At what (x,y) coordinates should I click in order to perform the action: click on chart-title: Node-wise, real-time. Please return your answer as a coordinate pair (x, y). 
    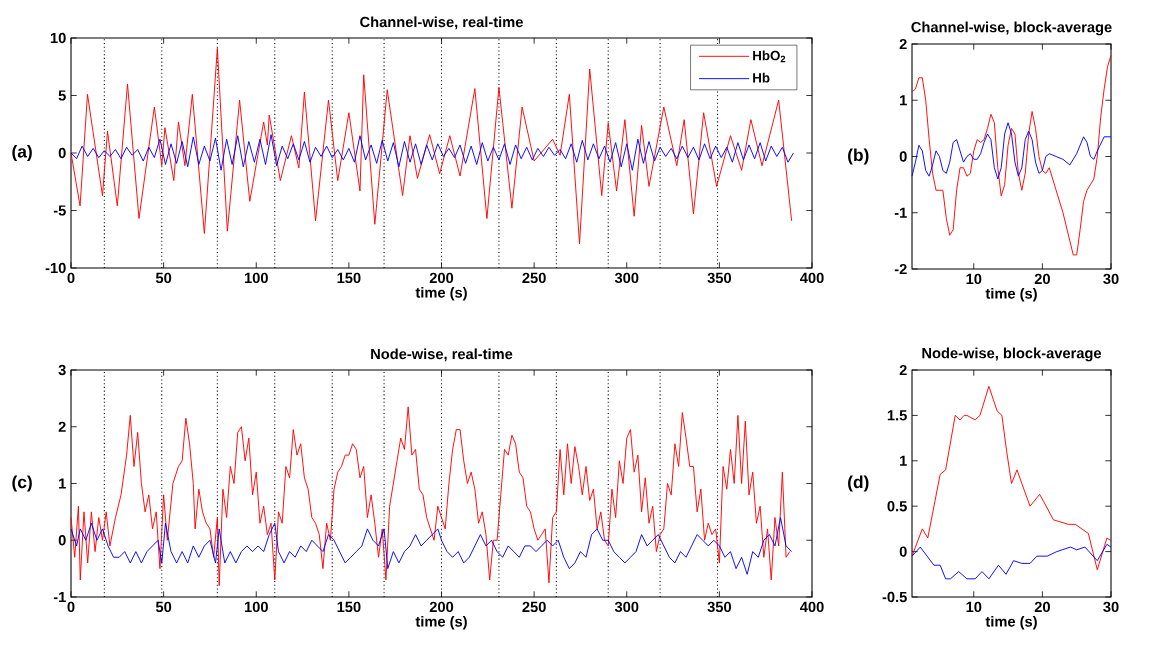
    Looking at the image, I should click on (442, 355).